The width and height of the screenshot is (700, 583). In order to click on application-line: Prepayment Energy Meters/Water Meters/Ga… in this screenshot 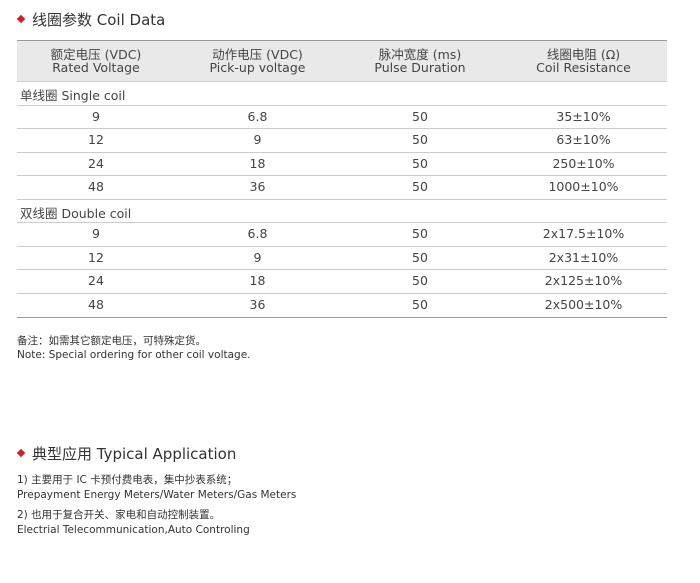, I will do `click(157, 495)`.